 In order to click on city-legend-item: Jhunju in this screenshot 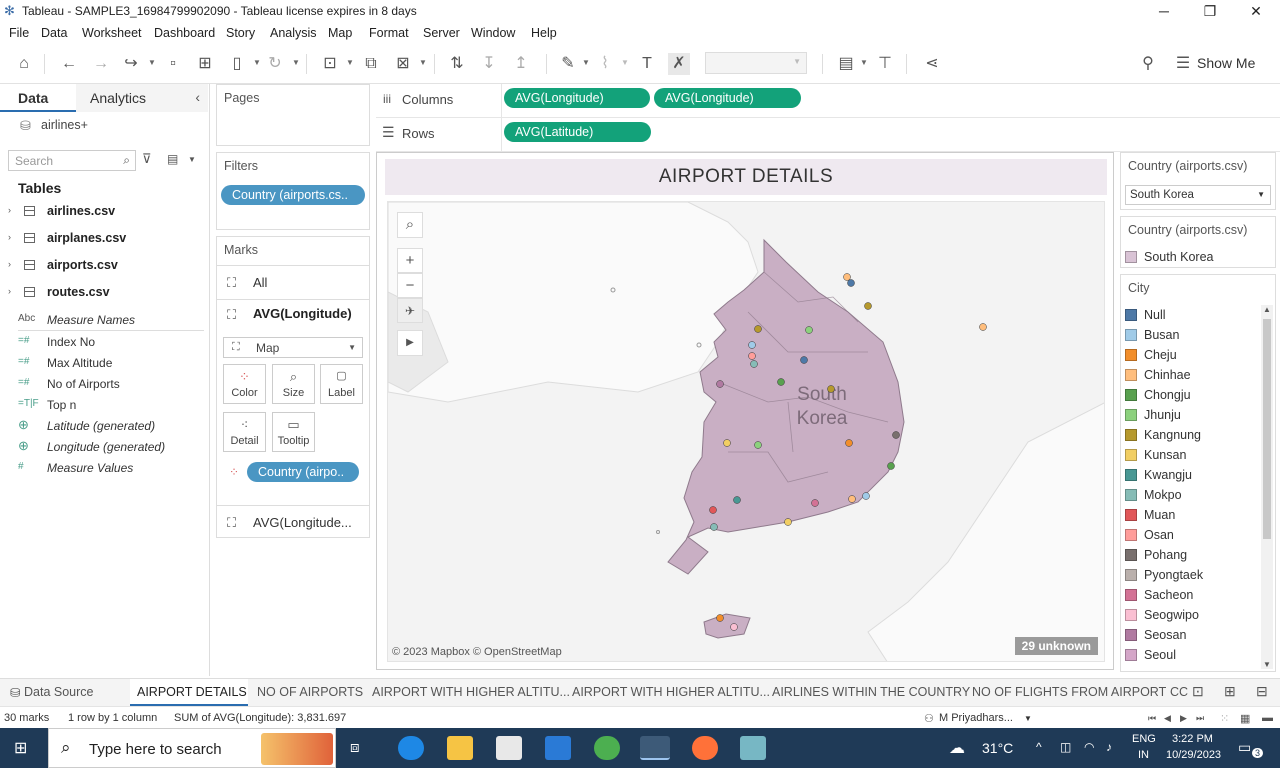, I will do `click(1190, 415)`.